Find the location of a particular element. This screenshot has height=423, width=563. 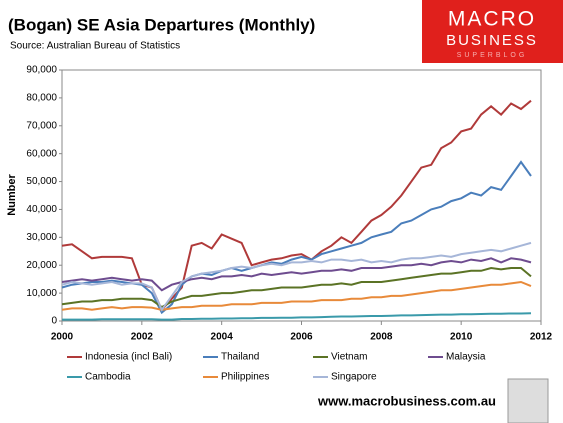

y-tick-label: 0 is located at coordinates (54, 321).